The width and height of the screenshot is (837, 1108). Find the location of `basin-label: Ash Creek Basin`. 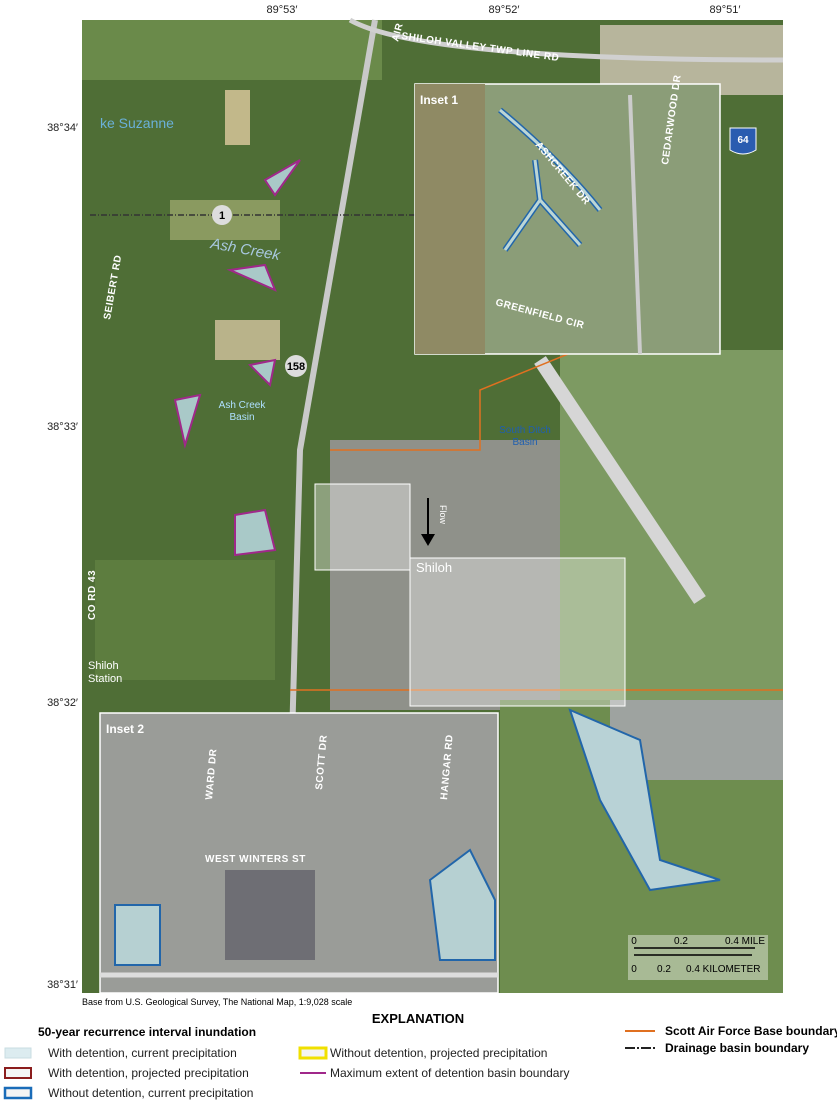

basin-label: Ash Creek Basin is located at coordinates (242, 411).